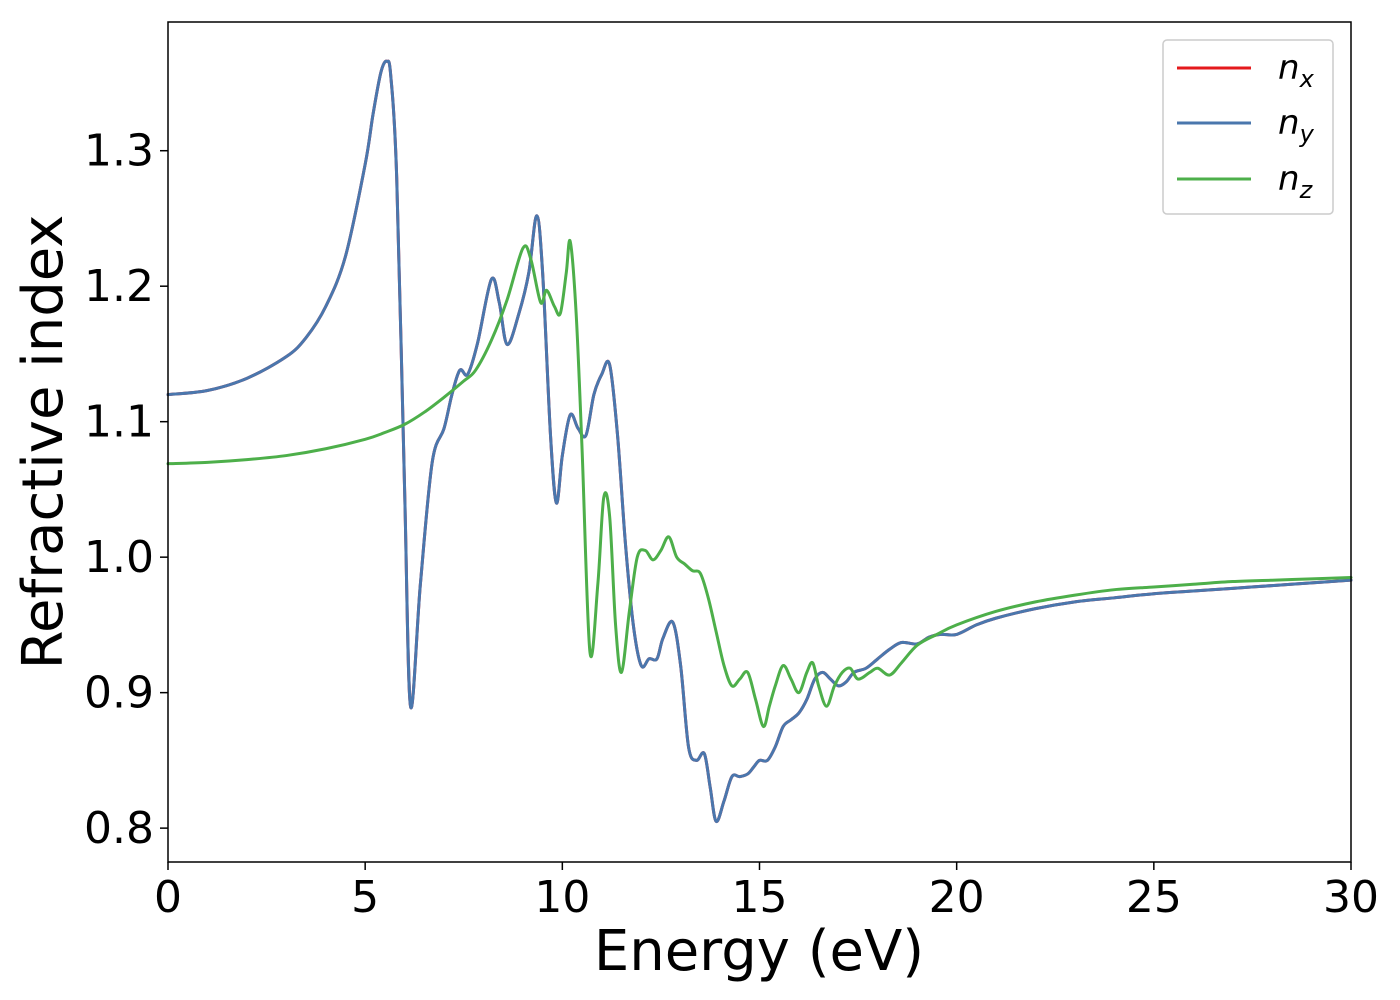 This screenshot has width=1400, height=1000. I want to click on y-tick-label: 1.3, so click(119, 151).